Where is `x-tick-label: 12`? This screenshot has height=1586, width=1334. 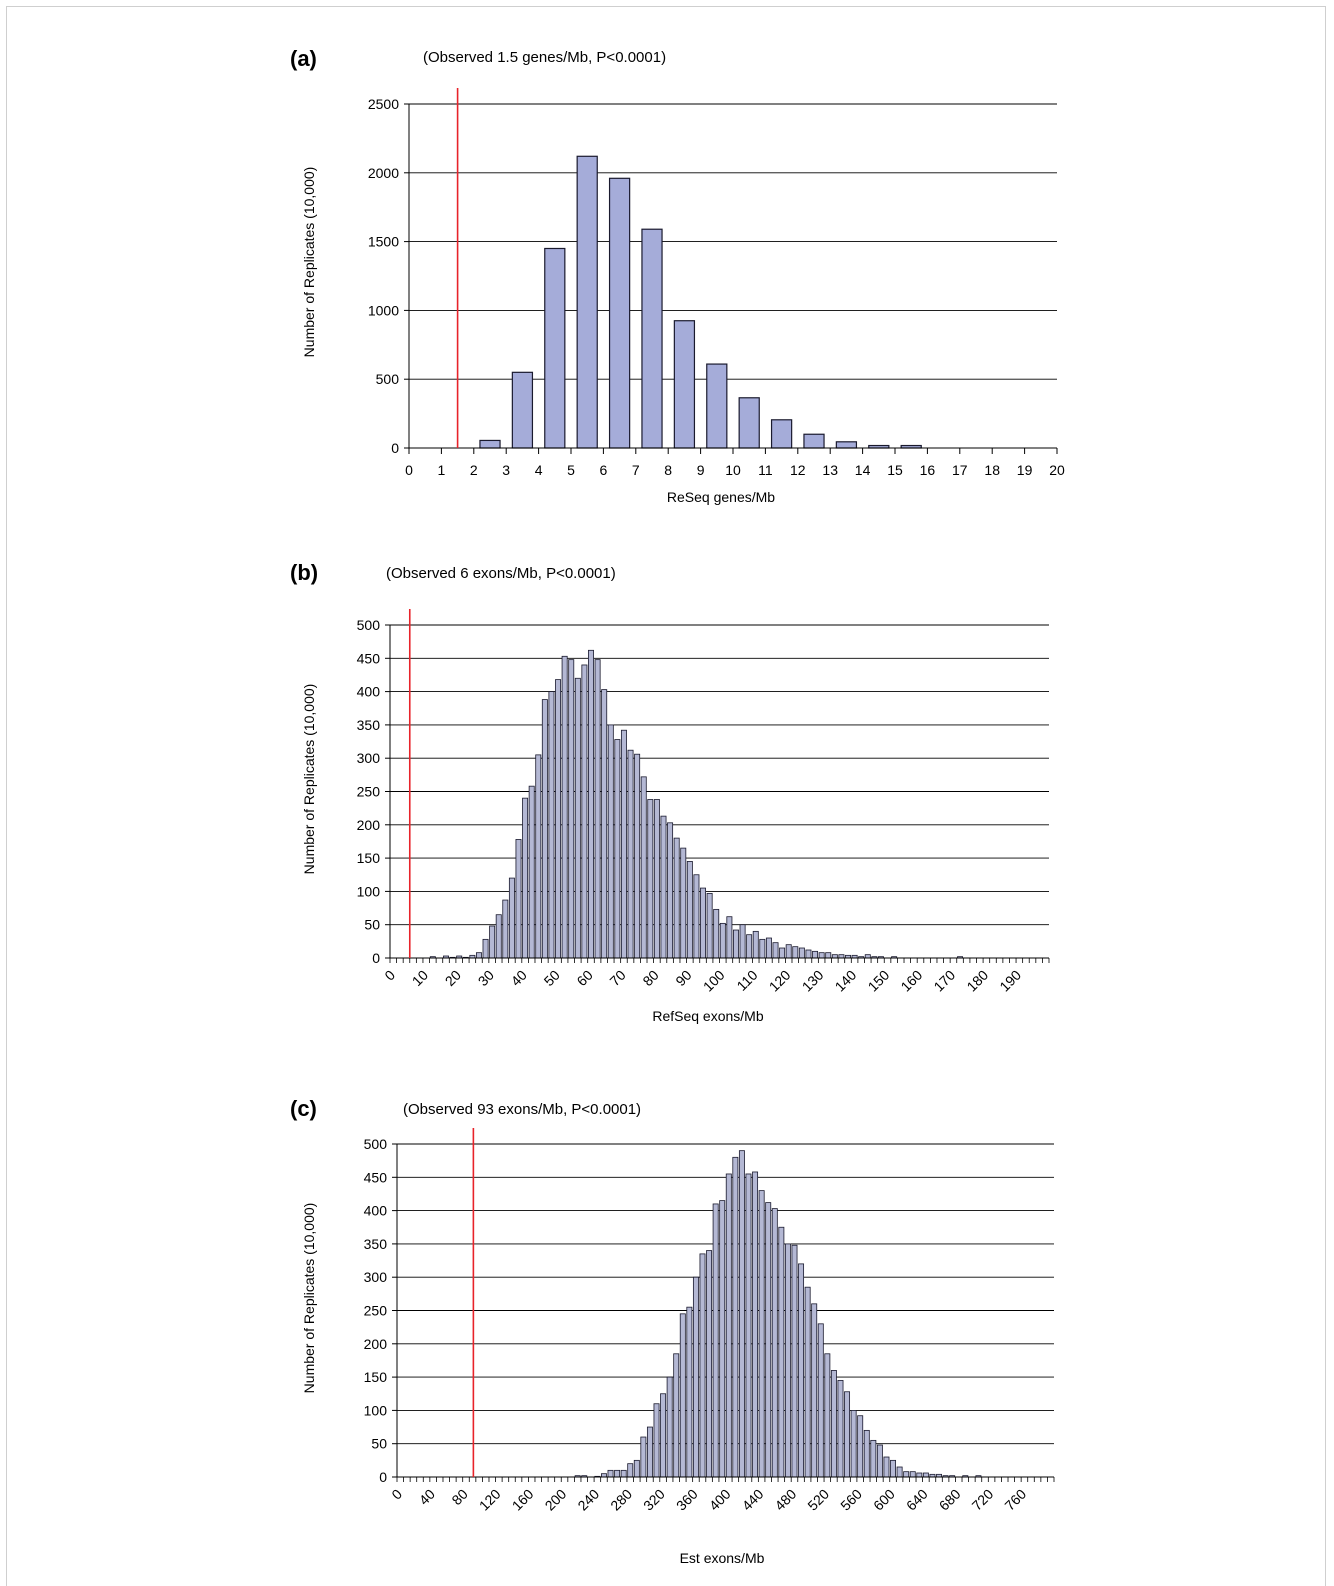
x-tick-label: 12 is located at coordinates (798, 470).